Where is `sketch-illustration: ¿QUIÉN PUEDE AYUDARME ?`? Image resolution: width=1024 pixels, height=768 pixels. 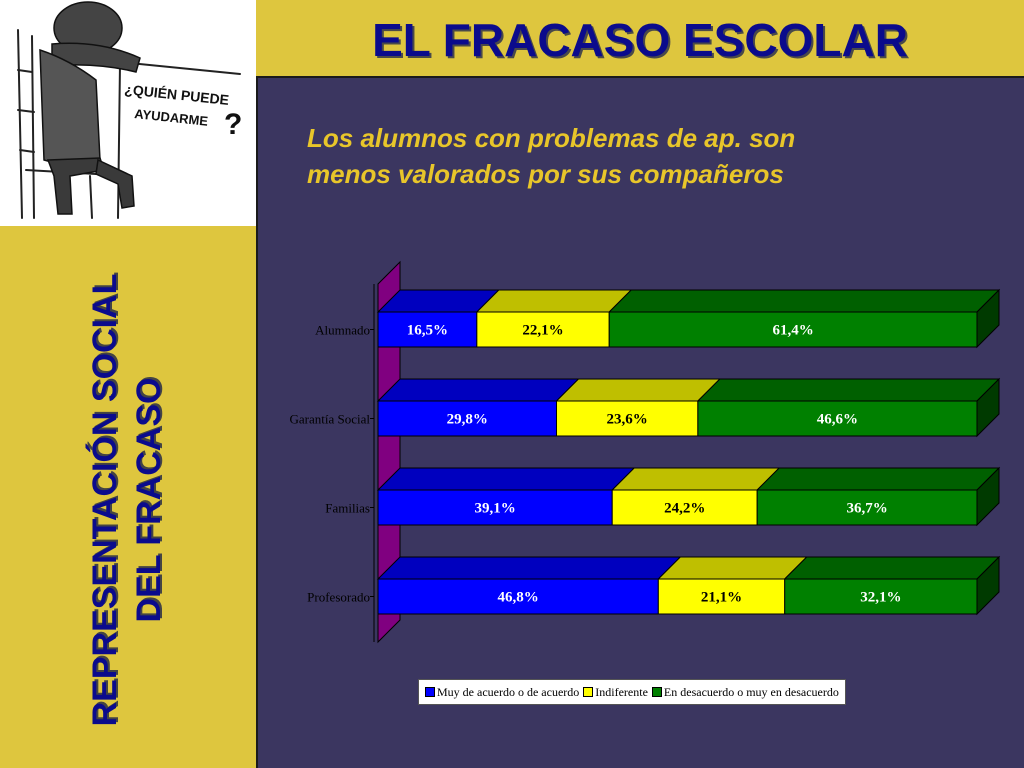
sketch-illustration: ¿QUIÉN PUEDE AYUDARME ? is located at coordinates (128, 113).